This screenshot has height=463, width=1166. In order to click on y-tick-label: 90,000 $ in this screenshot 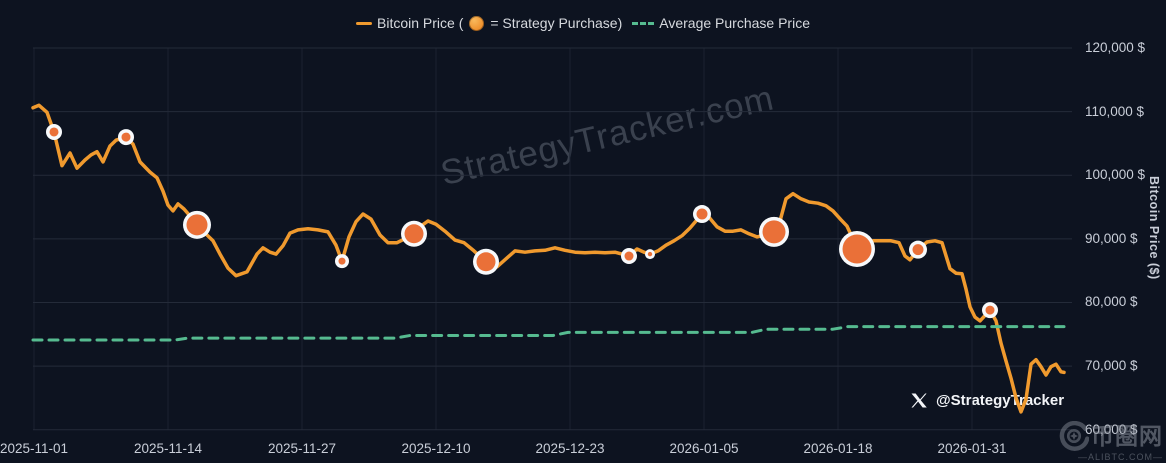, I will do `click(1111, 238)`.